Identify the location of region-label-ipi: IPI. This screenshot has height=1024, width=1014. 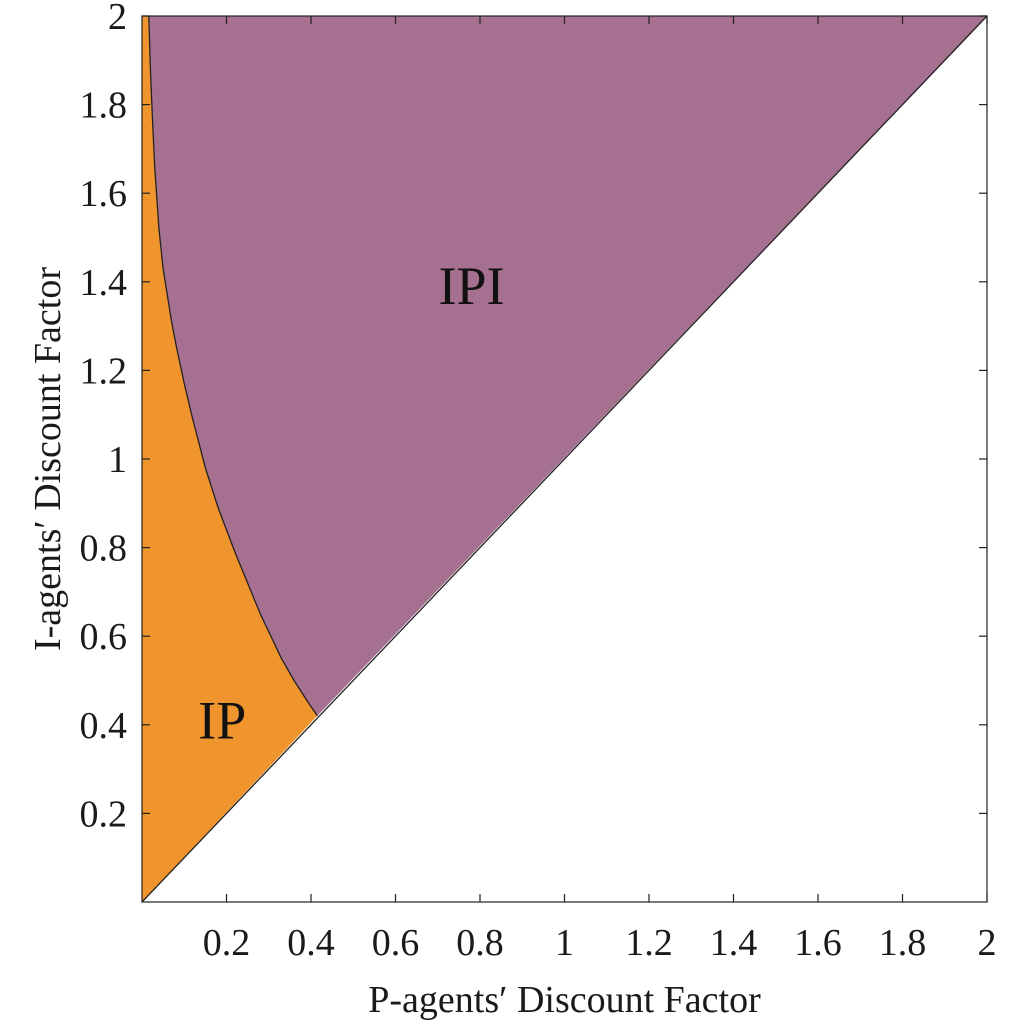
(472, 286).